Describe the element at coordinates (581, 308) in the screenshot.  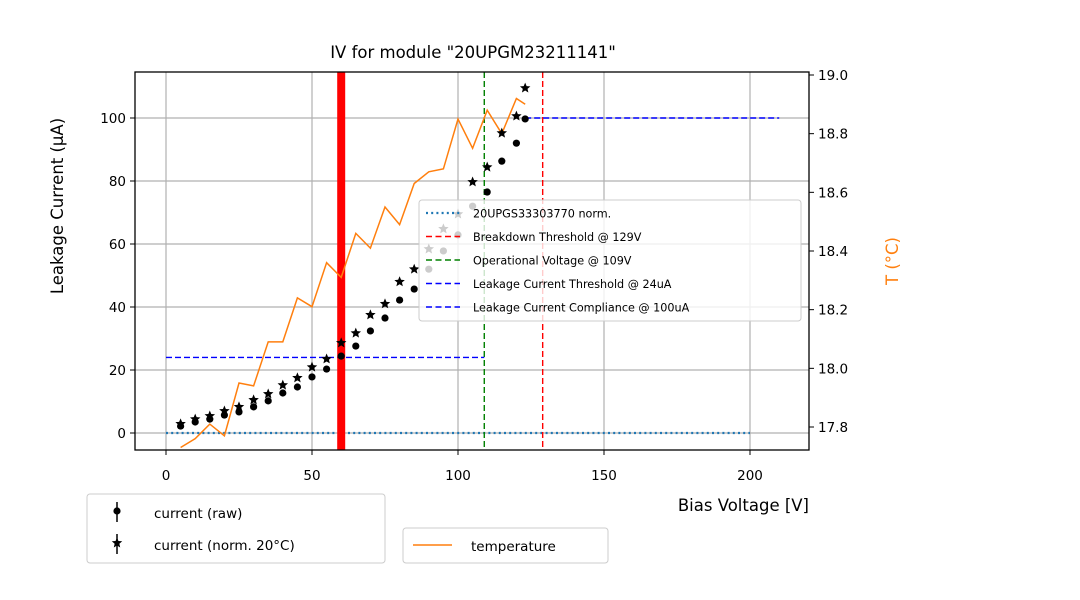
I see `legend-label: Leakage Current Compliance @ 100uA` at that location.